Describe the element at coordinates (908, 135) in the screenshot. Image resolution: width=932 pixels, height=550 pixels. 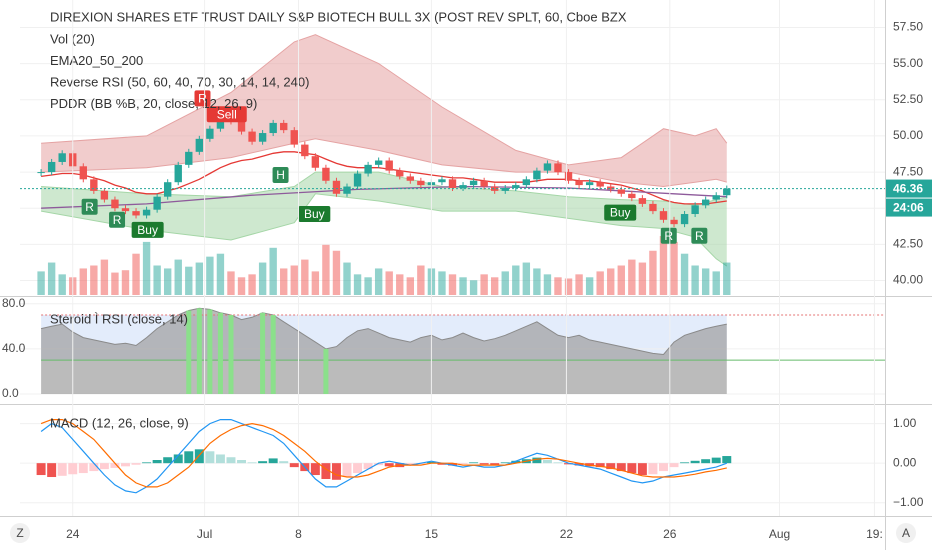
I see `y-tick-label: 50.00` at that location.